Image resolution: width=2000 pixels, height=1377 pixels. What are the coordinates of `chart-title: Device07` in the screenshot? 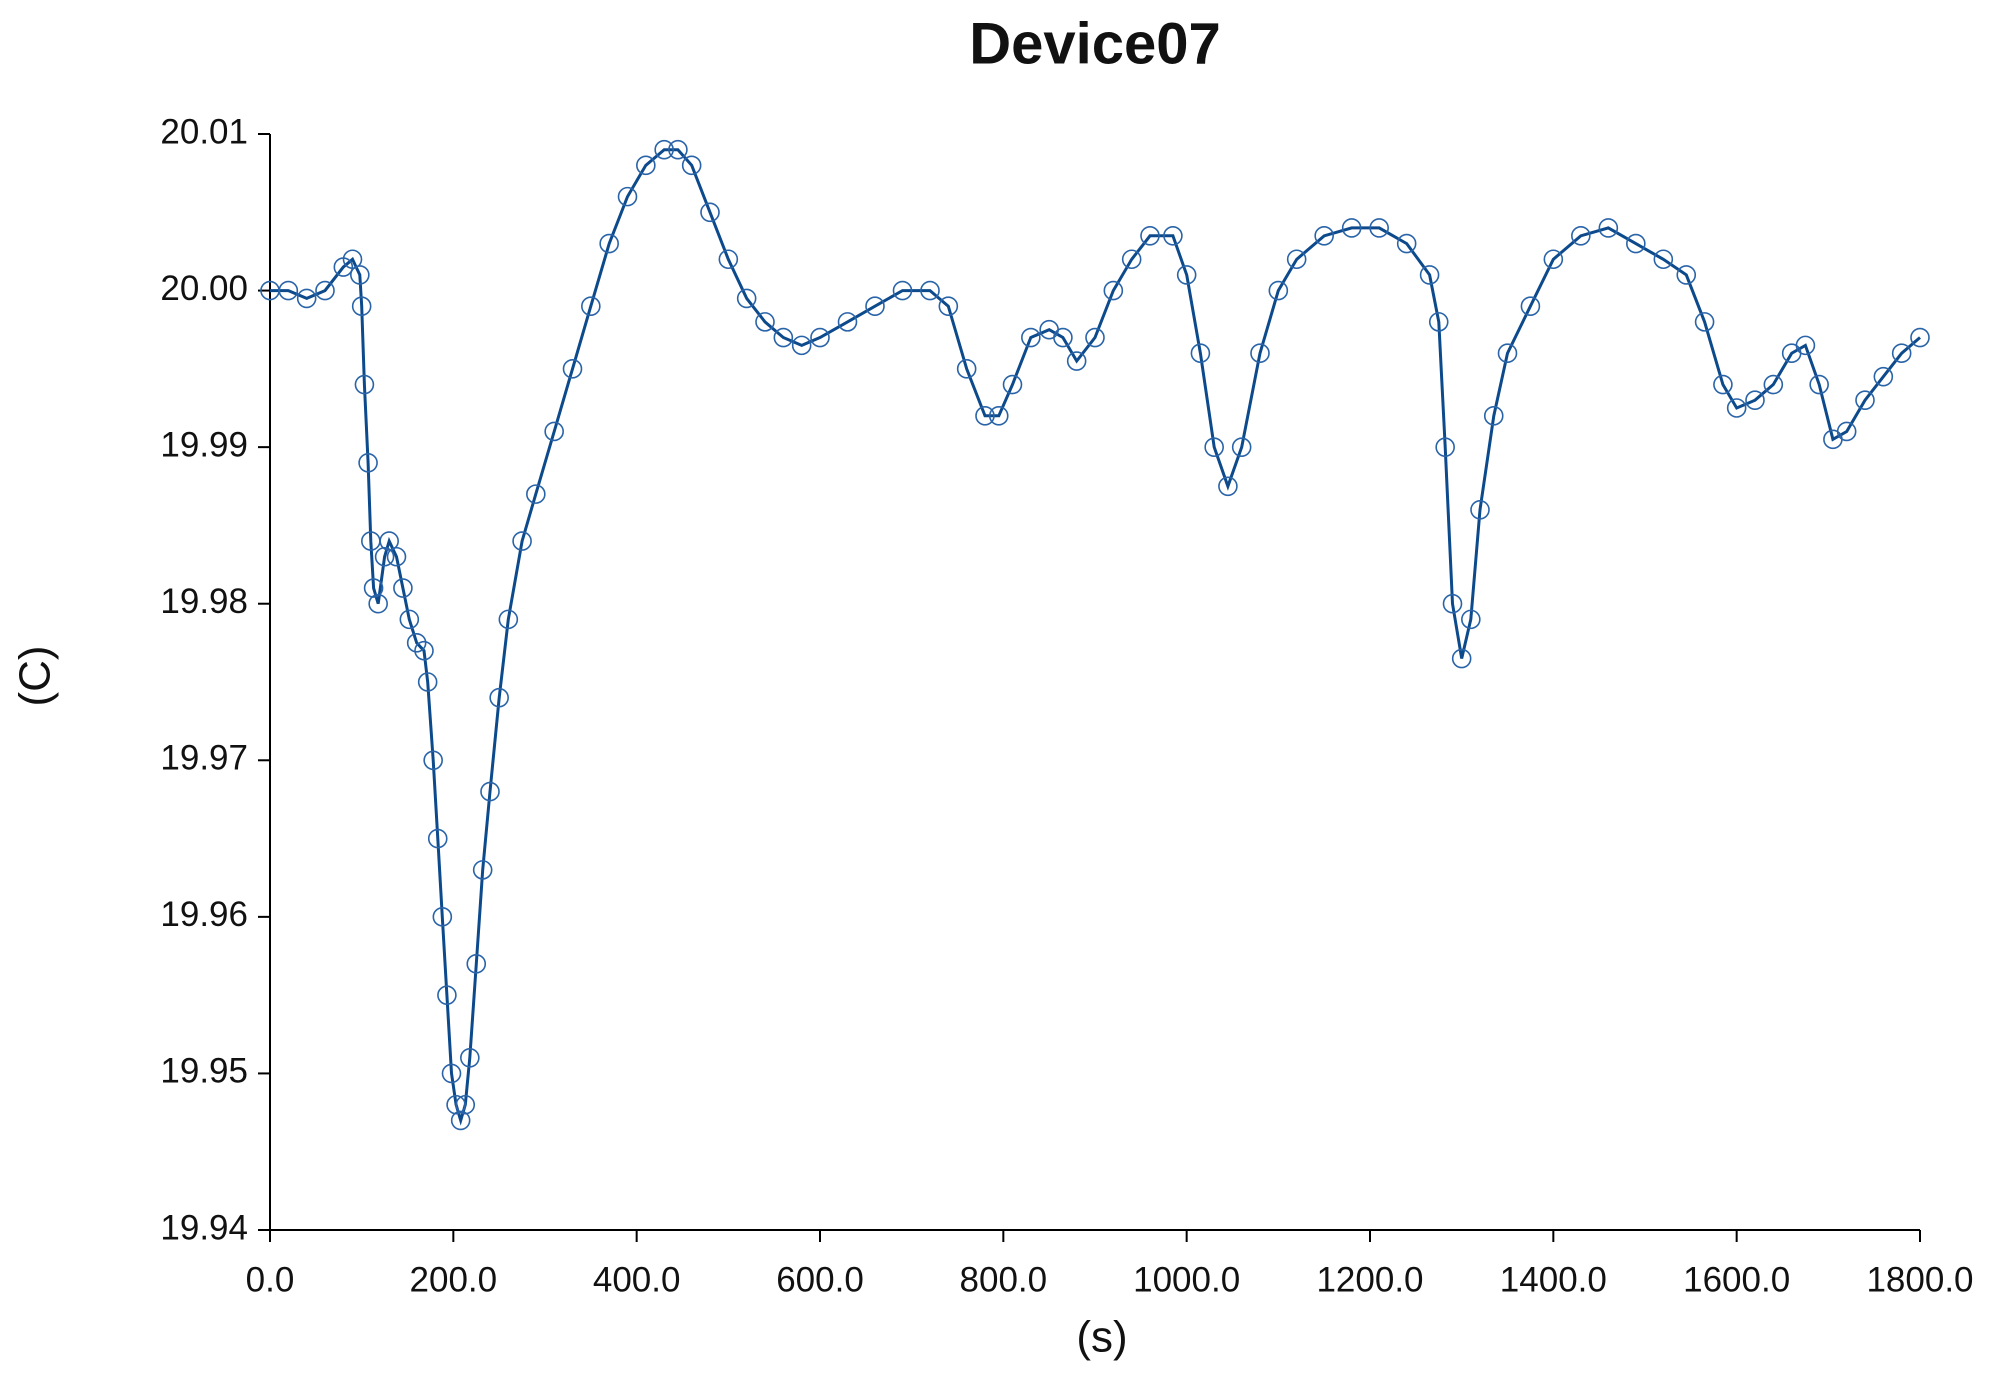 It's located at (1095, 43).